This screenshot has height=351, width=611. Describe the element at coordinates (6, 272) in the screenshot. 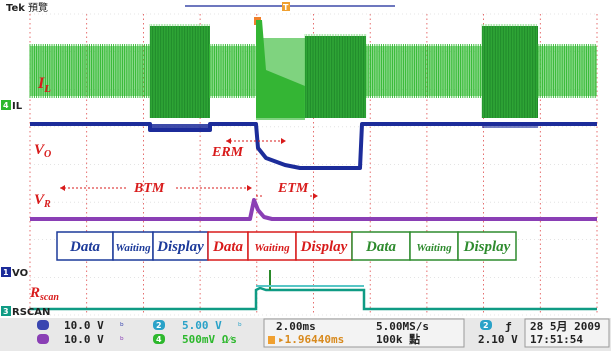

I see `ch1-number: 1` at that location.